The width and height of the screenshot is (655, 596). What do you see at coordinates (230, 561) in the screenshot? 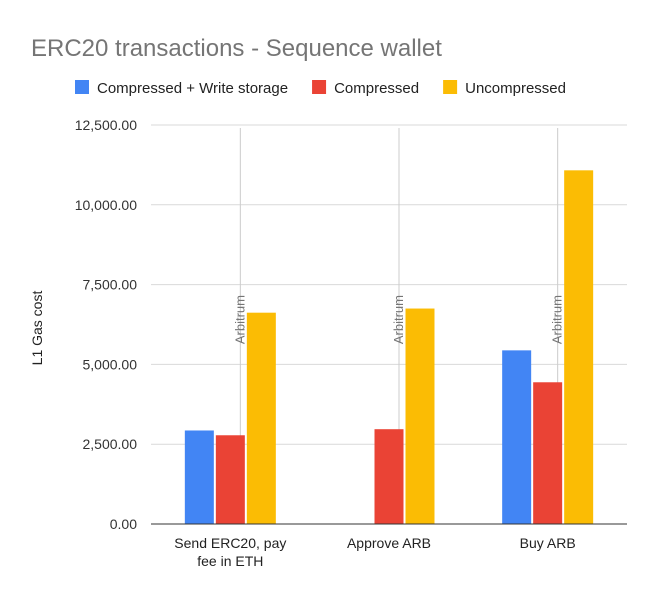
I see `x-tick-label: fee in ETH` at bounding box center [230, 561].